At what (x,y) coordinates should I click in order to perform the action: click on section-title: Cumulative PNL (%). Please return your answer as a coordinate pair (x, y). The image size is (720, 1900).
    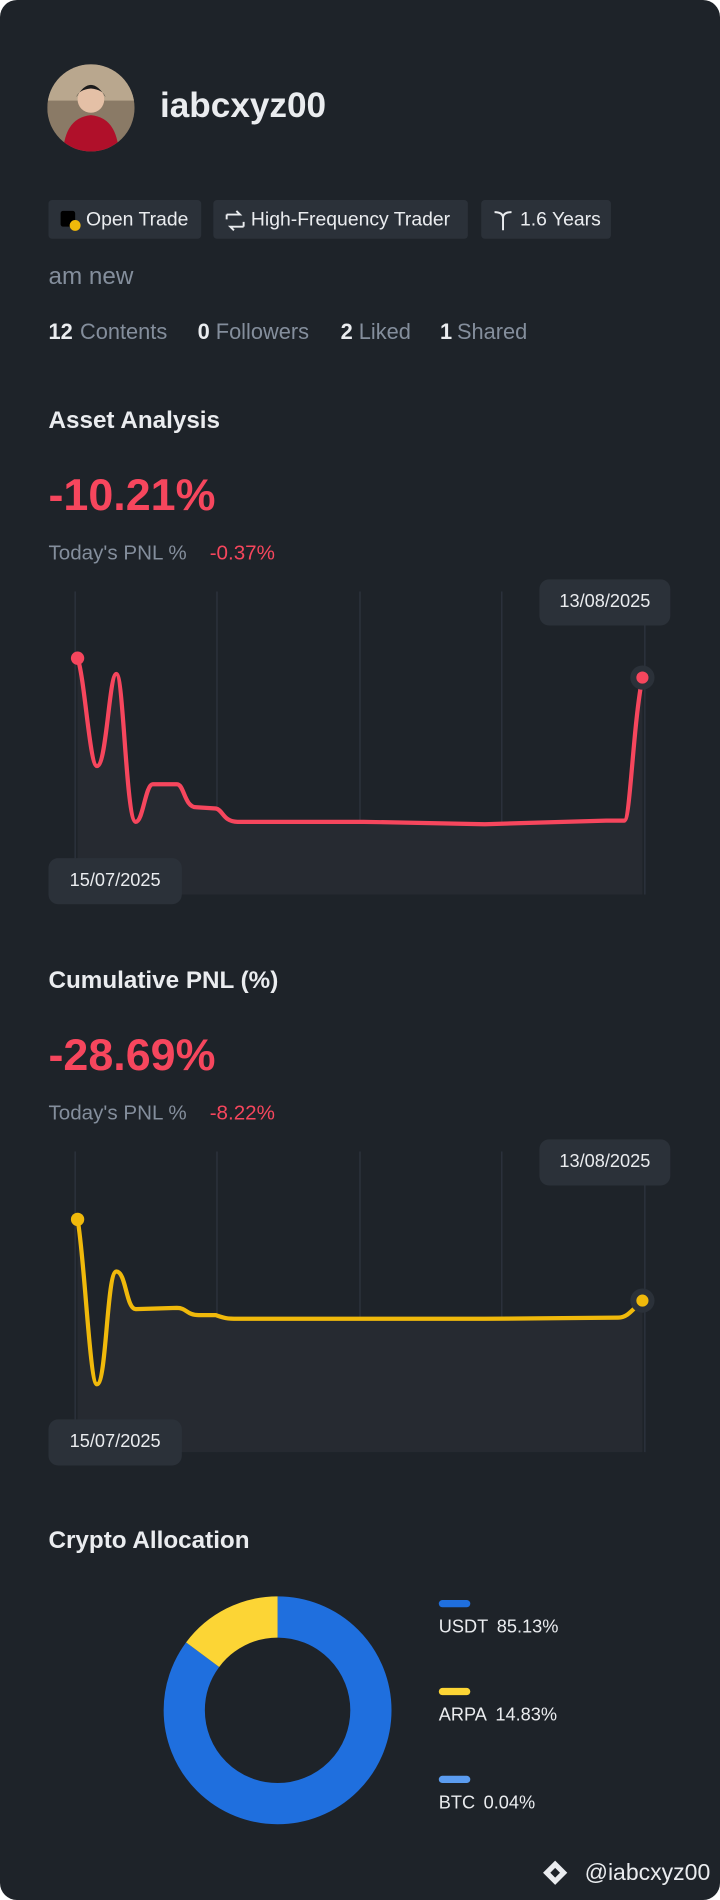
    Looking at the image, I should click on (163, 980).